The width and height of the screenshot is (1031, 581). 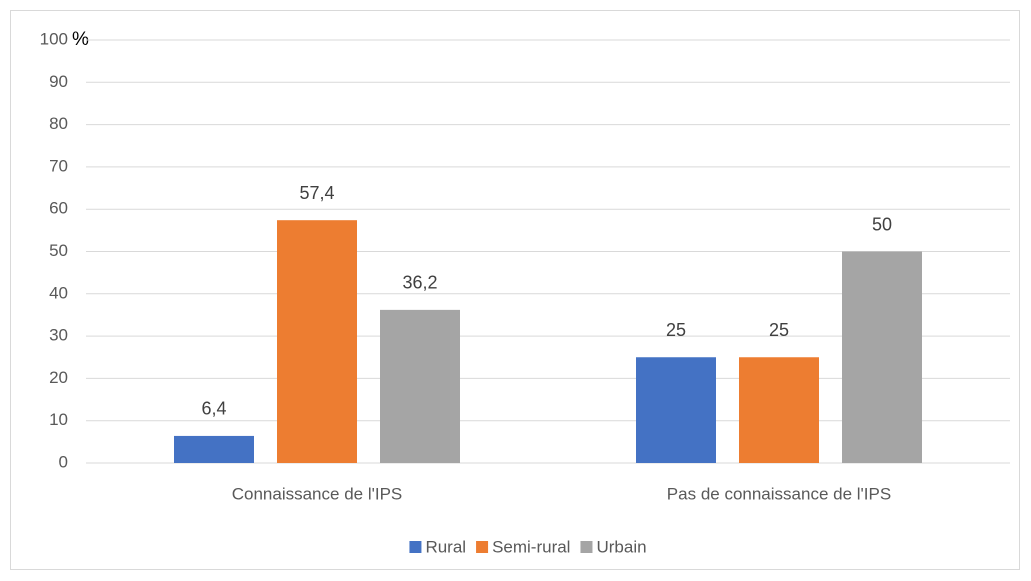 What do you see at coordinates (58, 123) in the screenshot?
I see `y-tick-label: 80` at bounding box center [58, 123].